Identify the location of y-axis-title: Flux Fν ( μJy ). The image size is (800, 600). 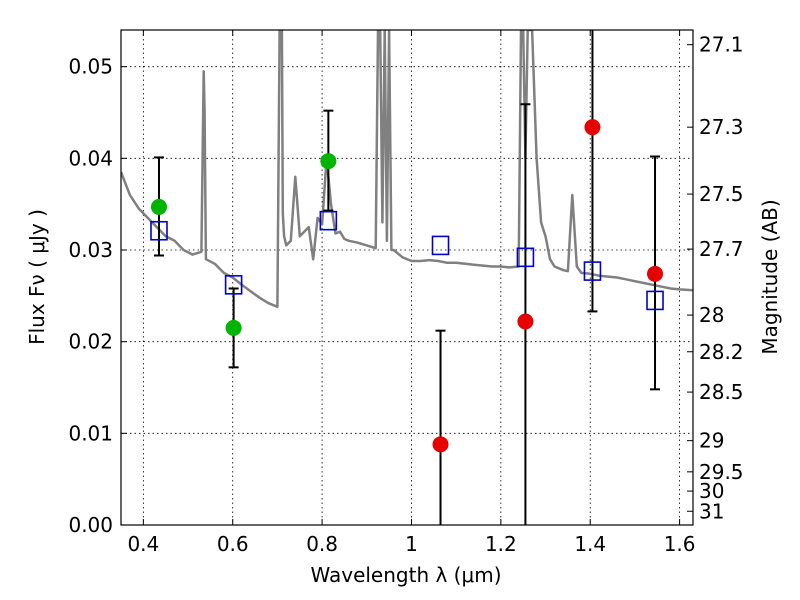
(37, 277).